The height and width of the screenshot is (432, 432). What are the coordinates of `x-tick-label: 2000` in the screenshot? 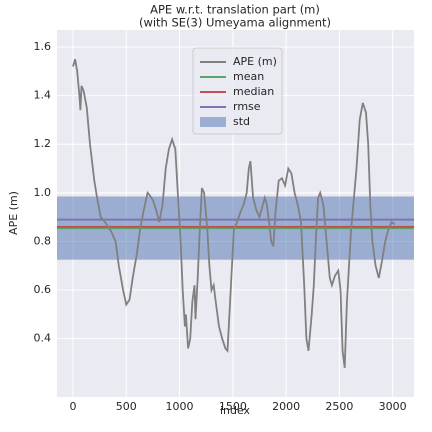 It's located at (286, 406).